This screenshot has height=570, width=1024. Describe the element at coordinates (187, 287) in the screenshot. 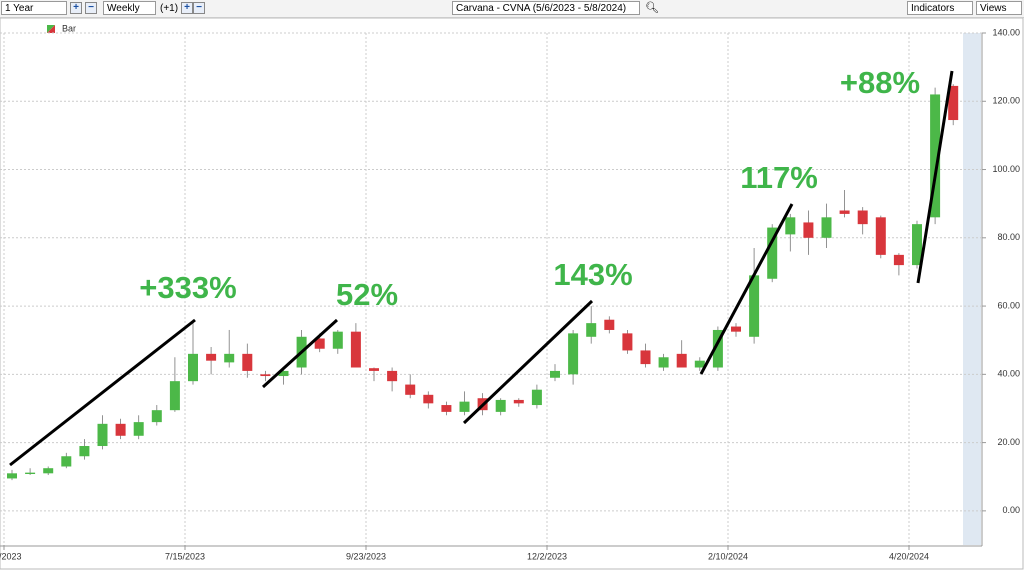

I see `annotation: +333%` at that location.